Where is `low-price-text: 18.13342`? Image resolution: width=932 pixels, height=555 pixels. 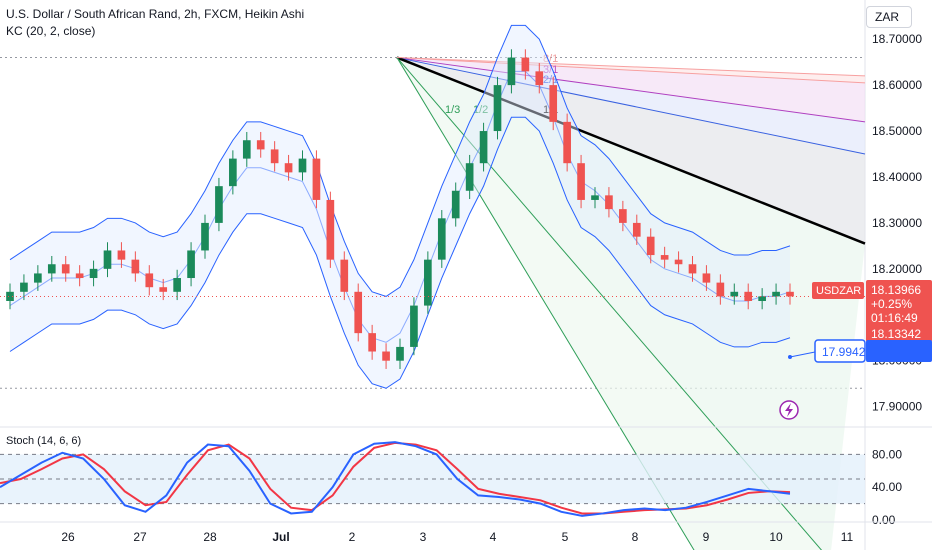 low-price-text: 18.13342 is located at coordinates (896, 334).